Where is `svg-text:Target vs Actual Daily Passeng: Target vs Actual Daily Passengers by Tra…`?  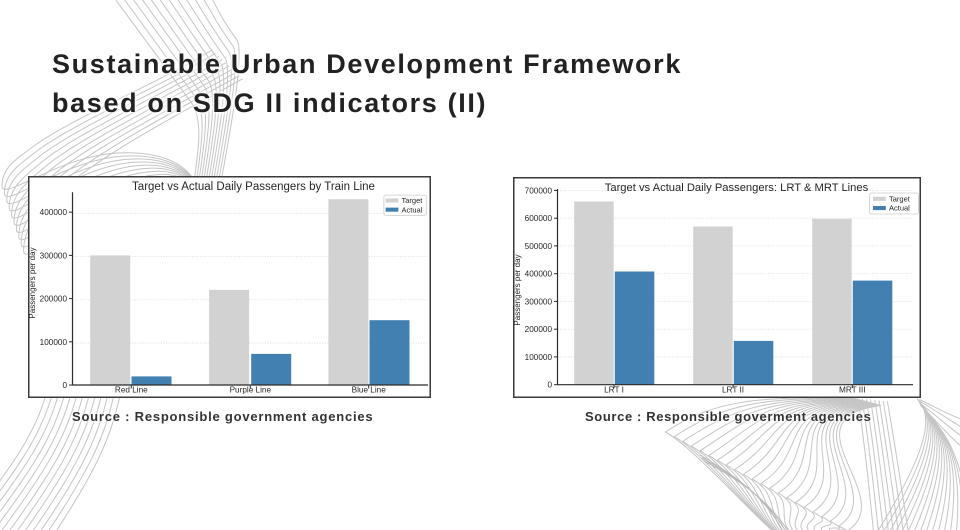 svg-text:Target vs Actual Daily Passeng: Target vs Actual Daily Passengers by Tra… is located at coordinates (253, 187).